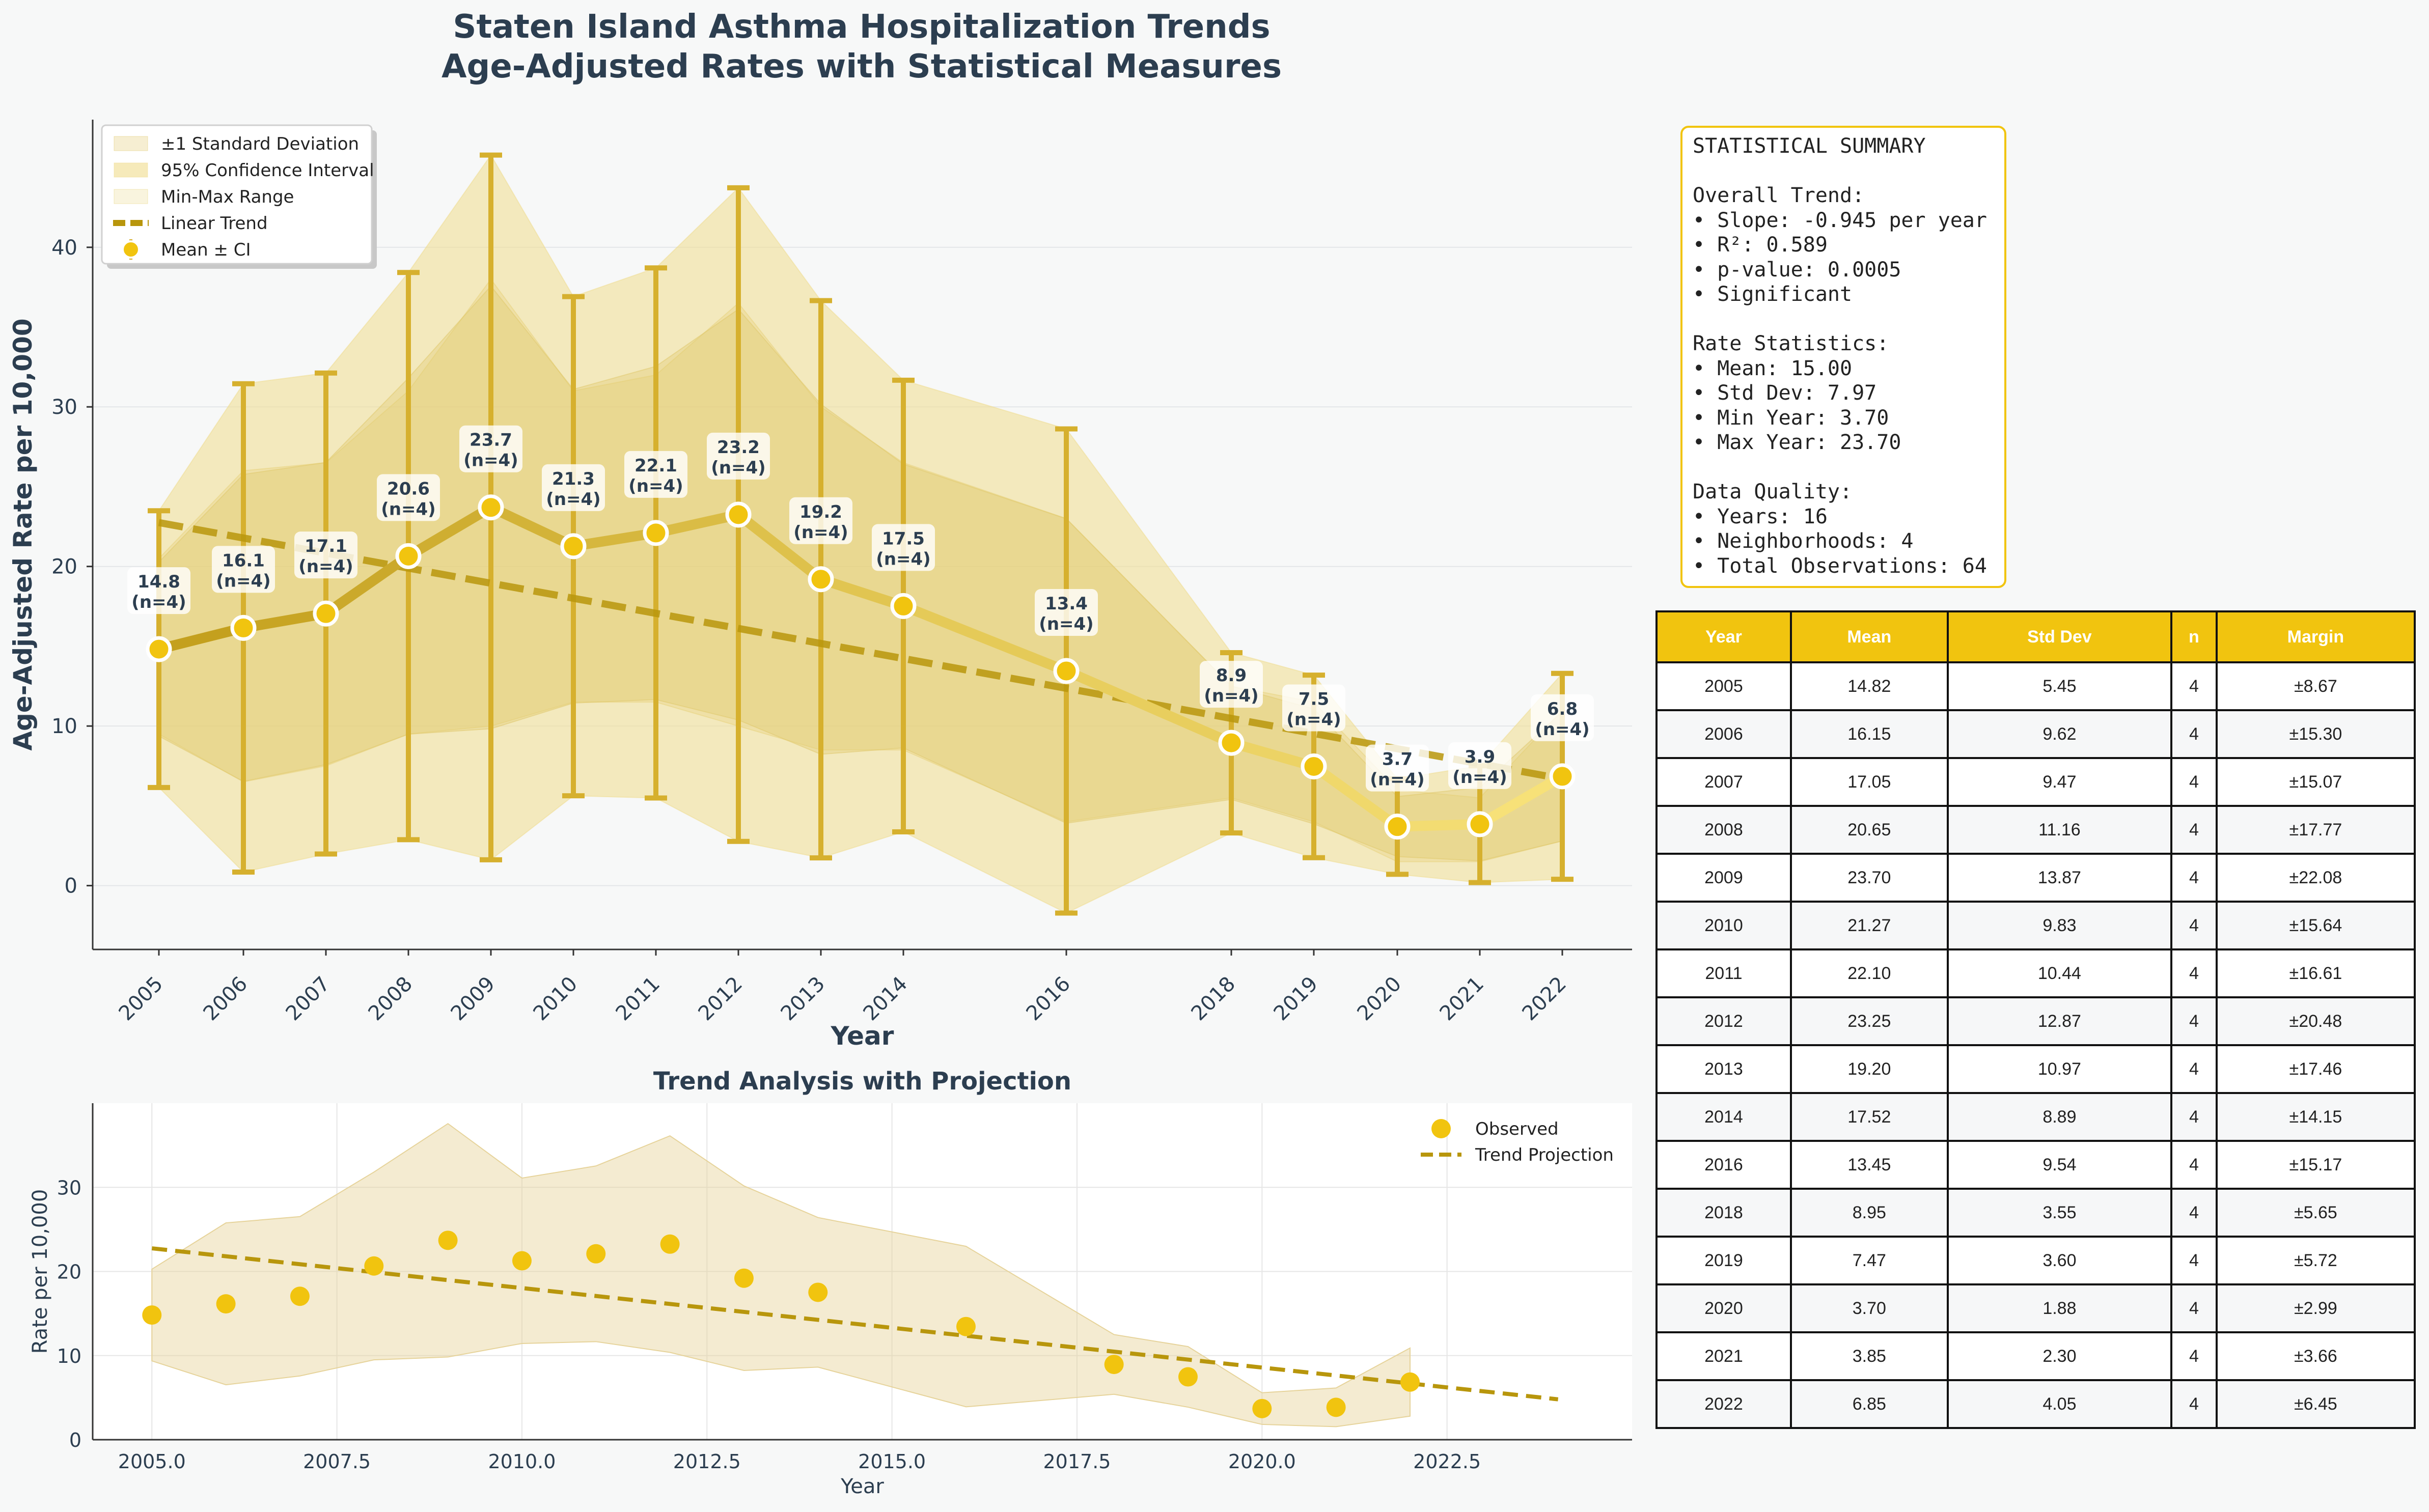 The image size is (2429, 1512). I want to click on table-cell: 6.85, so click(1869, 1404).